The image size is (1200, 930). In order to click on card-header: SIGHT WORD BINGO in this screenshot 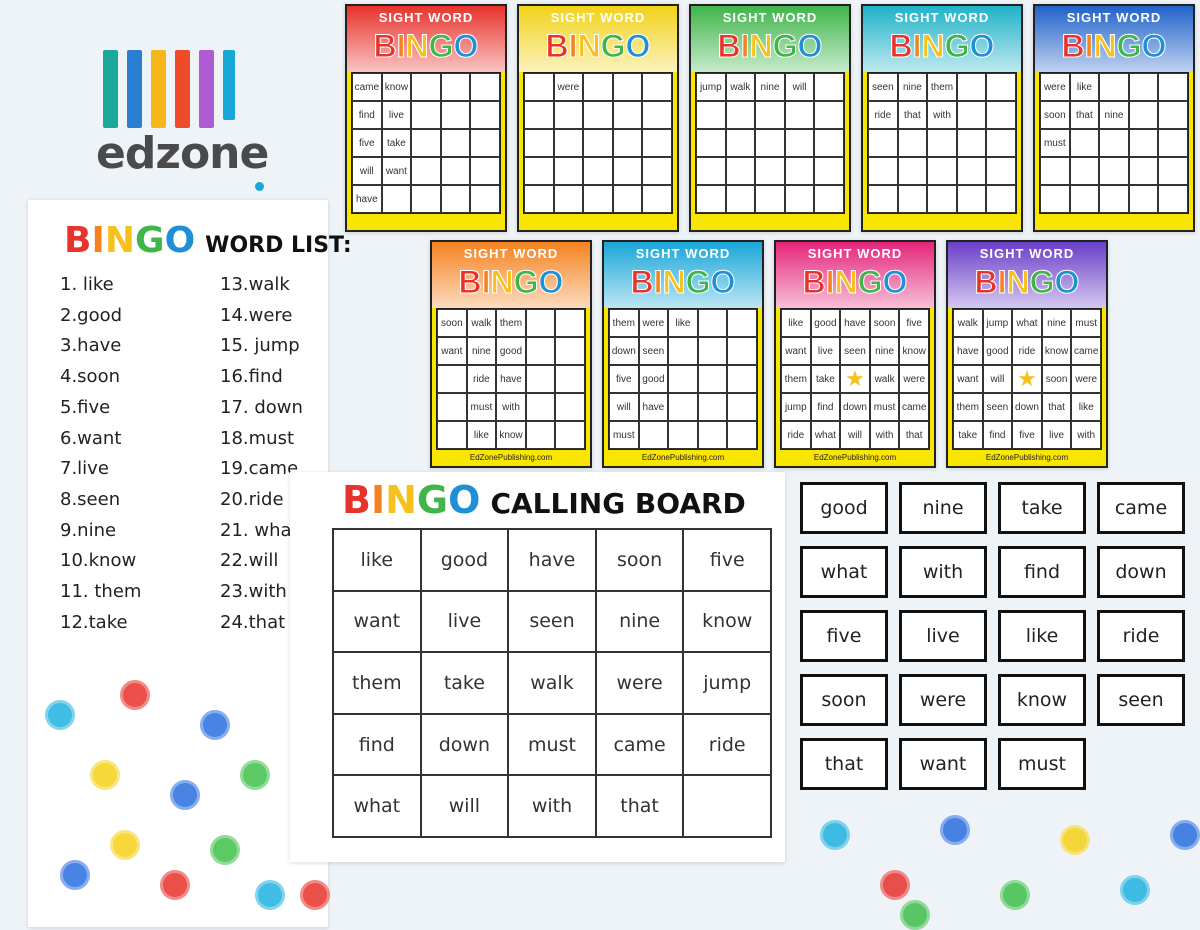, I will do `click(1114, 39)`.